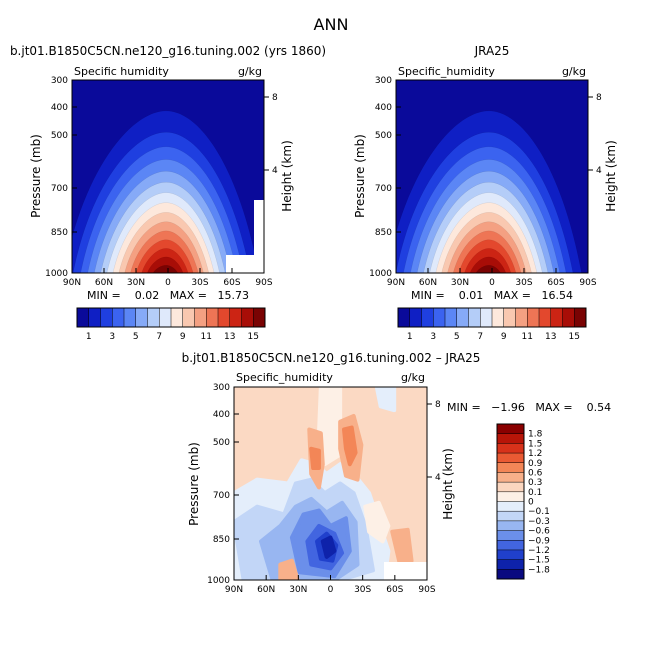 The width and height of the screenshot is (663, 662). I want to click on missing-data-patch, so click(259, 227).